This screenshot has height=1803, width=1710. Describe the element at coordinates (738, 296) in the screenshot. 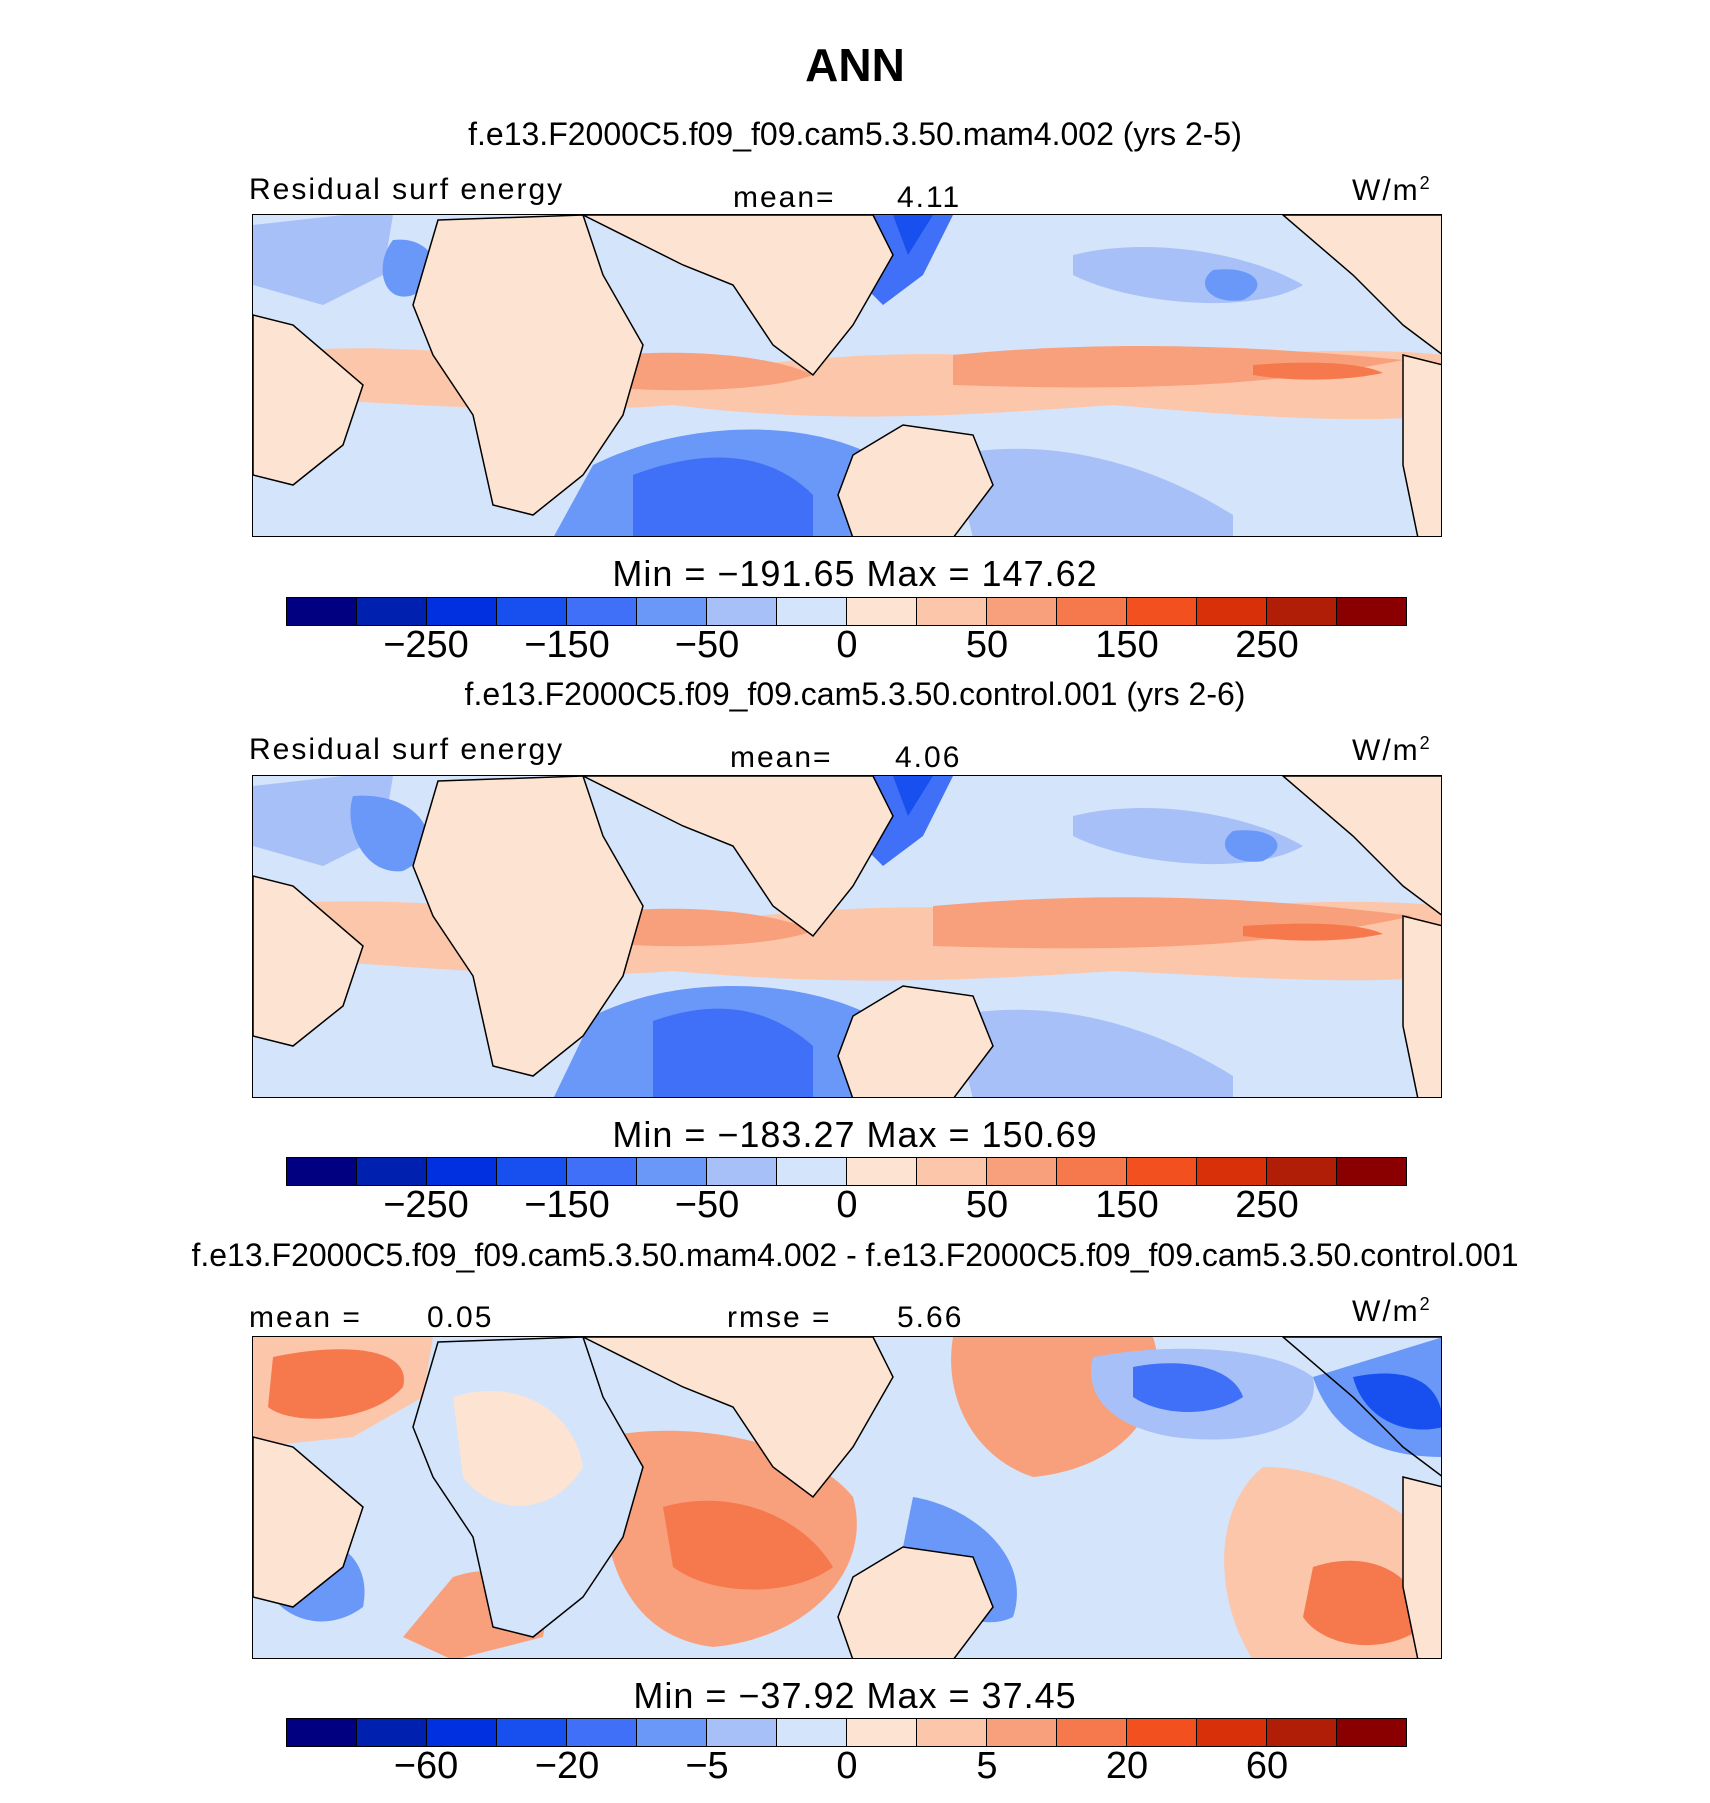

I see `continent-asia` at that location.